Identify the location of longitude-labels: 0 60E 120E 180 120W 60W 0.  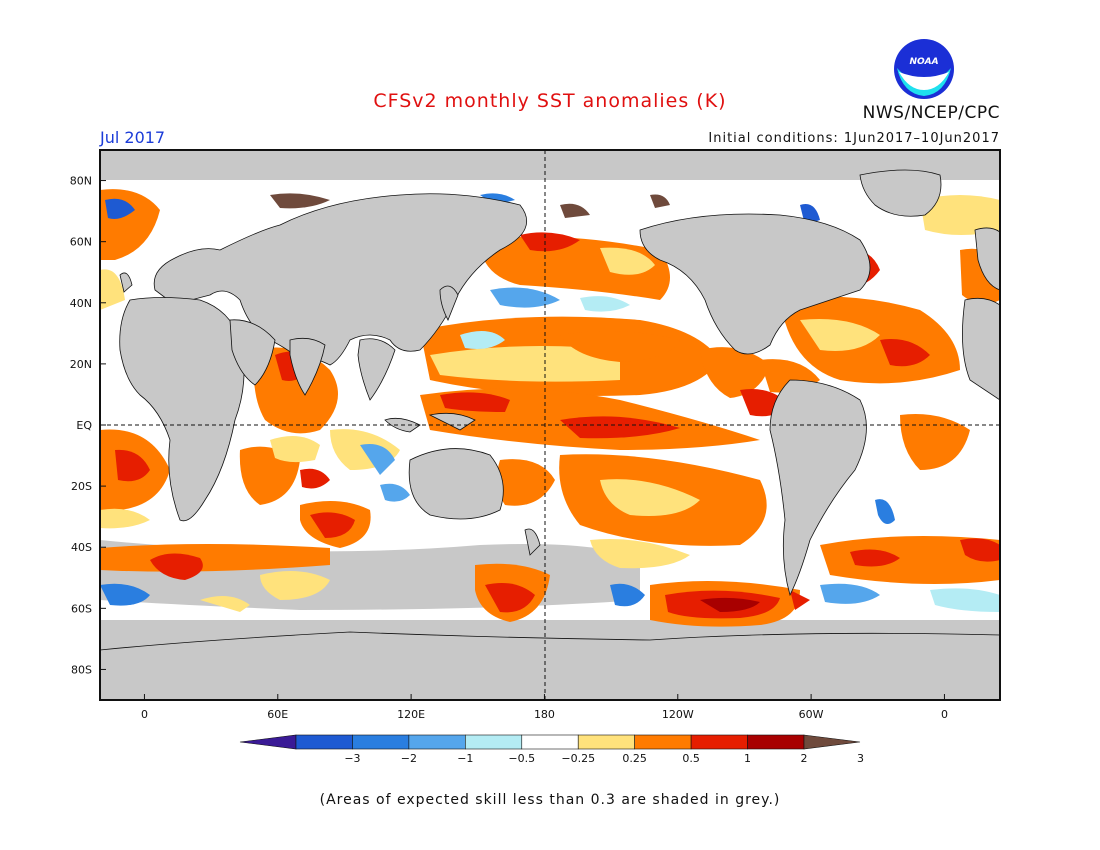
(544, 707).